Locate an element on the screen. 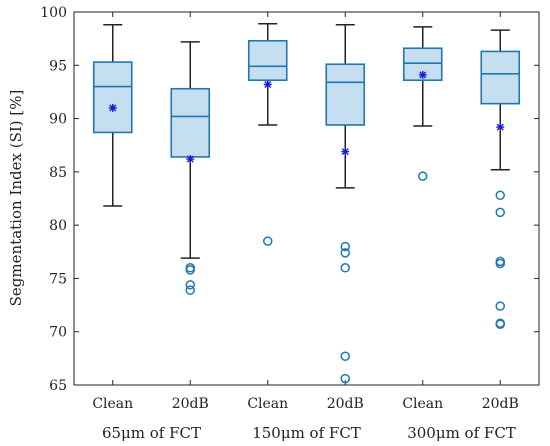 This screenshot has width=550, height=446. group-label: 150μm of FCT is located at coordinates (306, 433).